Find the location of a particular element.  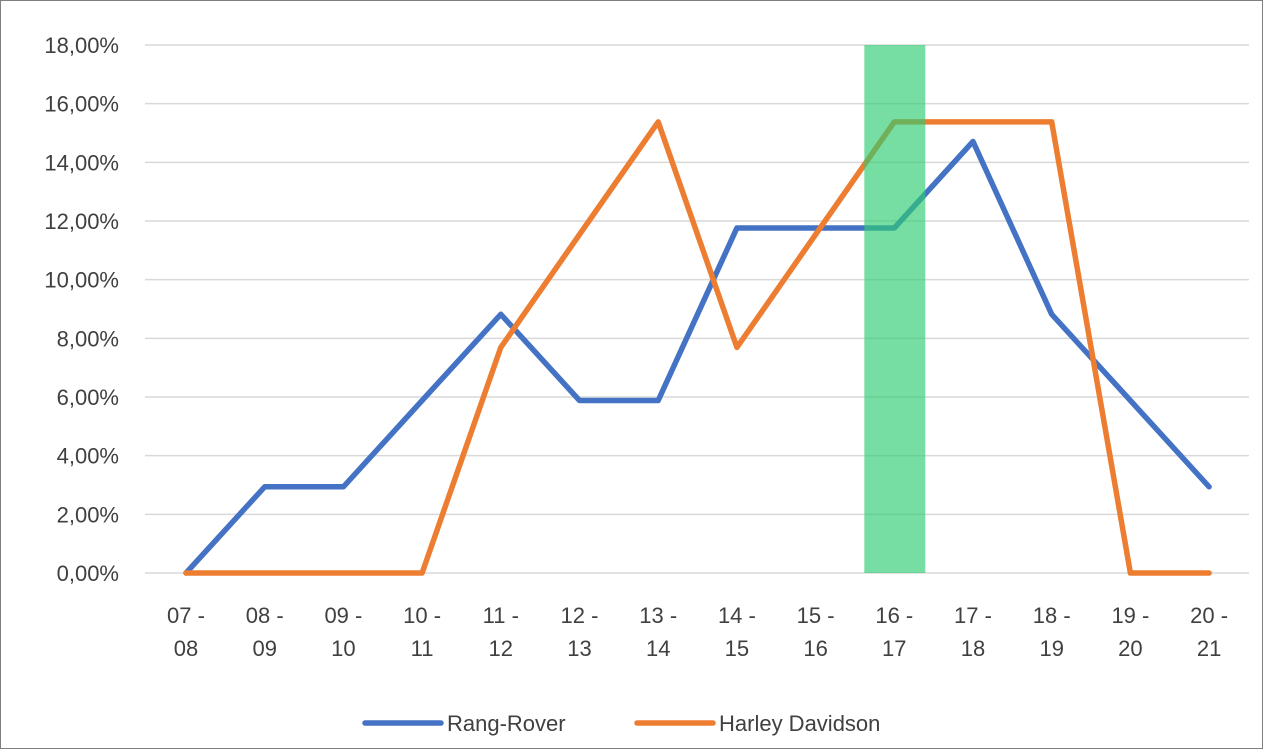

y-tick-label: 10,00% is located at coordinates (81, 280).